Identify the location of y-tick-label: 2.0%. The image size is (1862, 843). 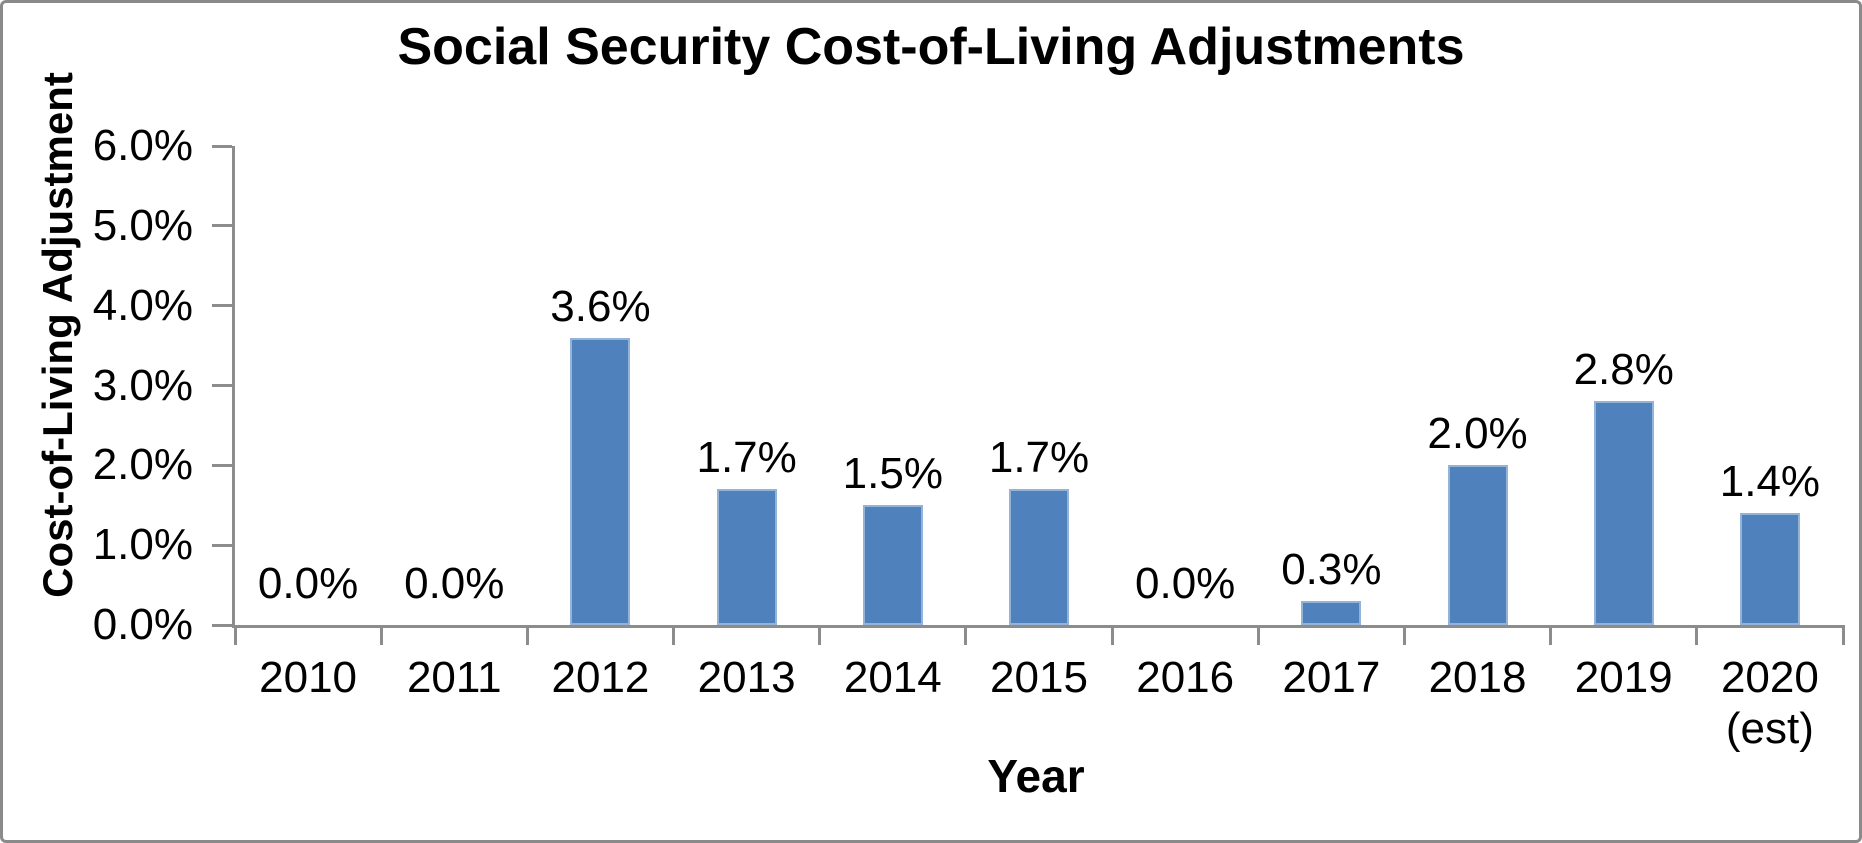
(142, 465).